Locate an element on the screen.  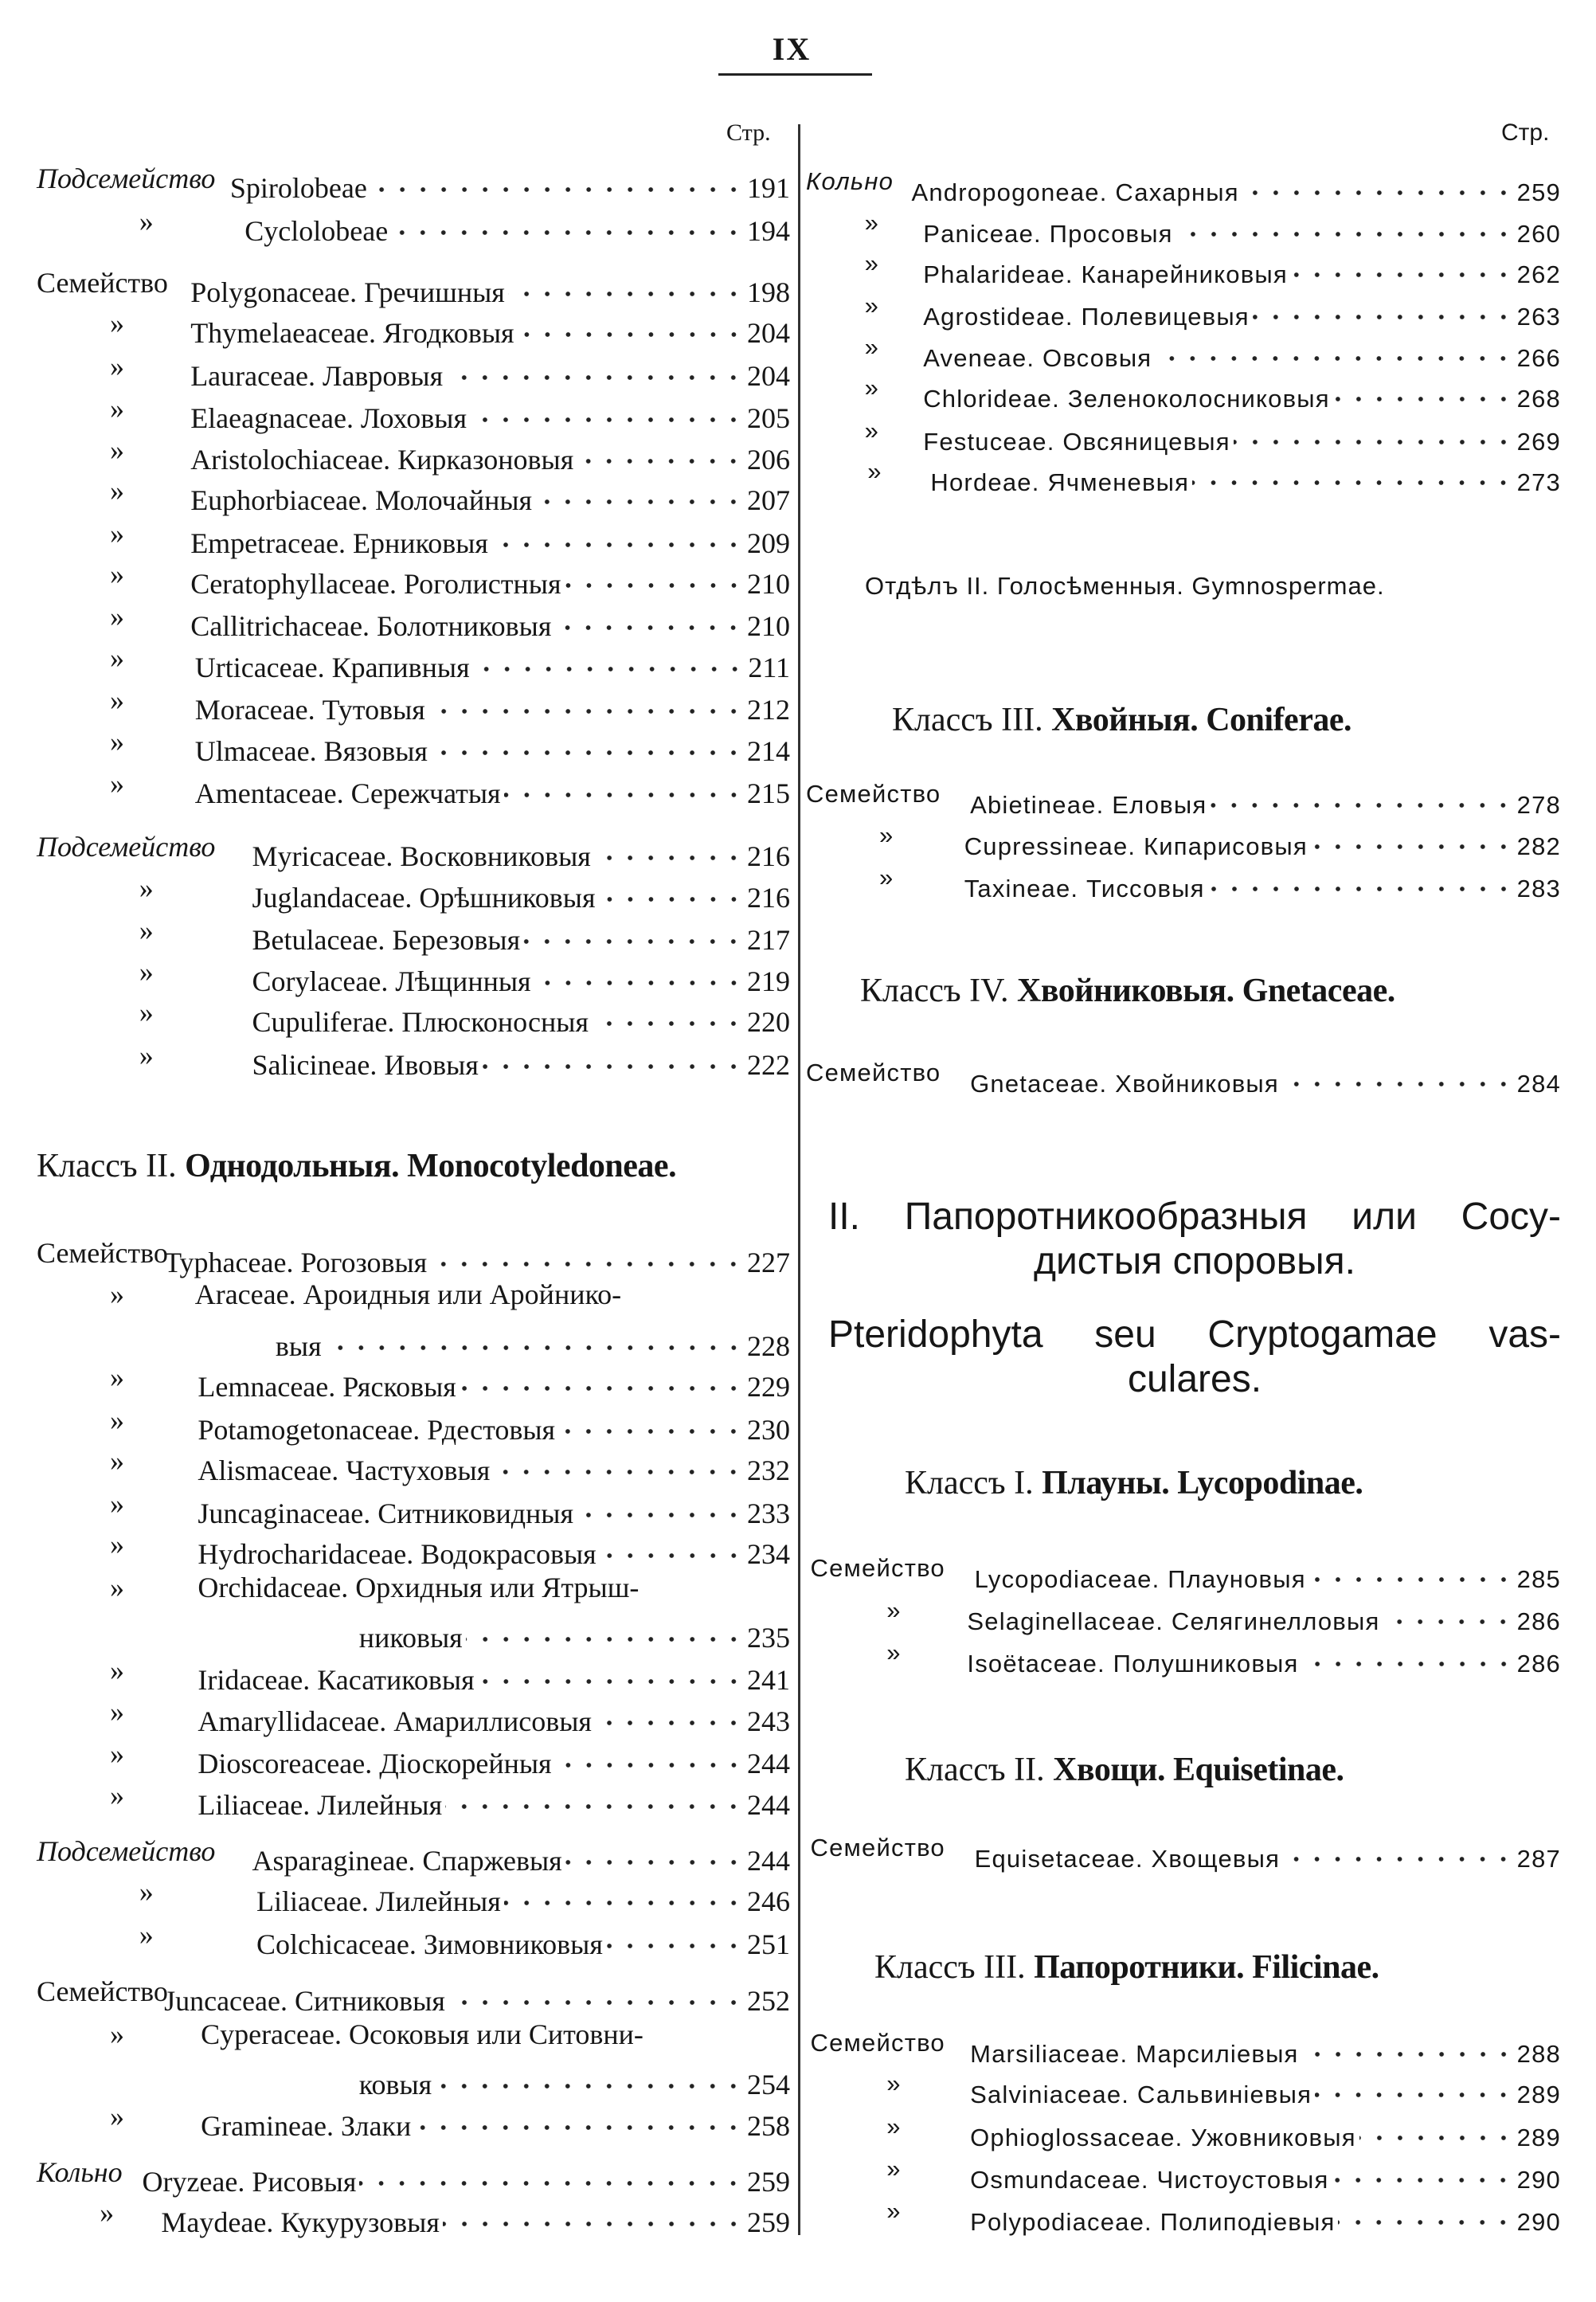
page-reference: 205 is located at coordinates (768, 418).